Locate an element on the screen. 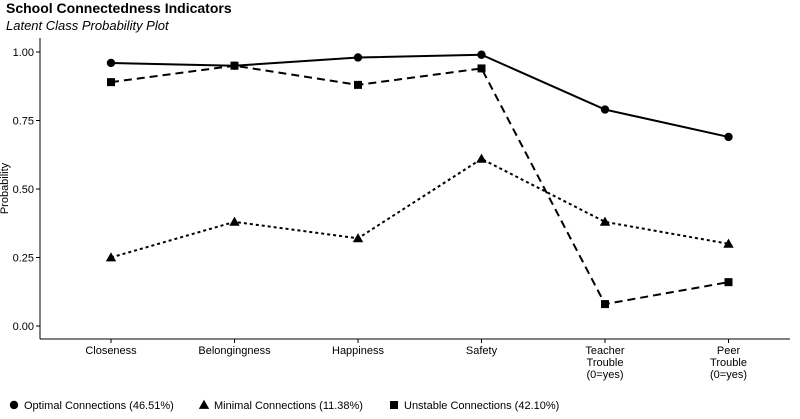  y-tick-label: 0.00 is located at coordinates (23, 327).